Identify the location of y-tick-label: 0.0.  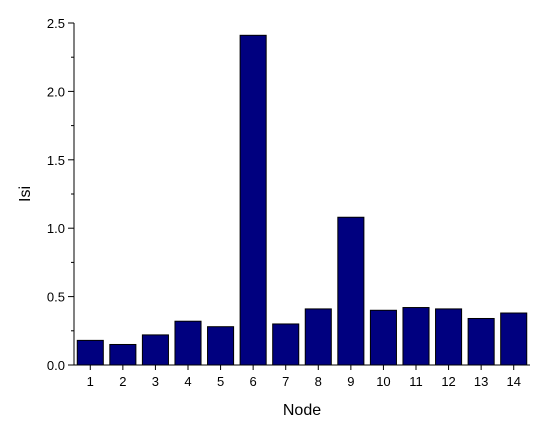
(56, 365).